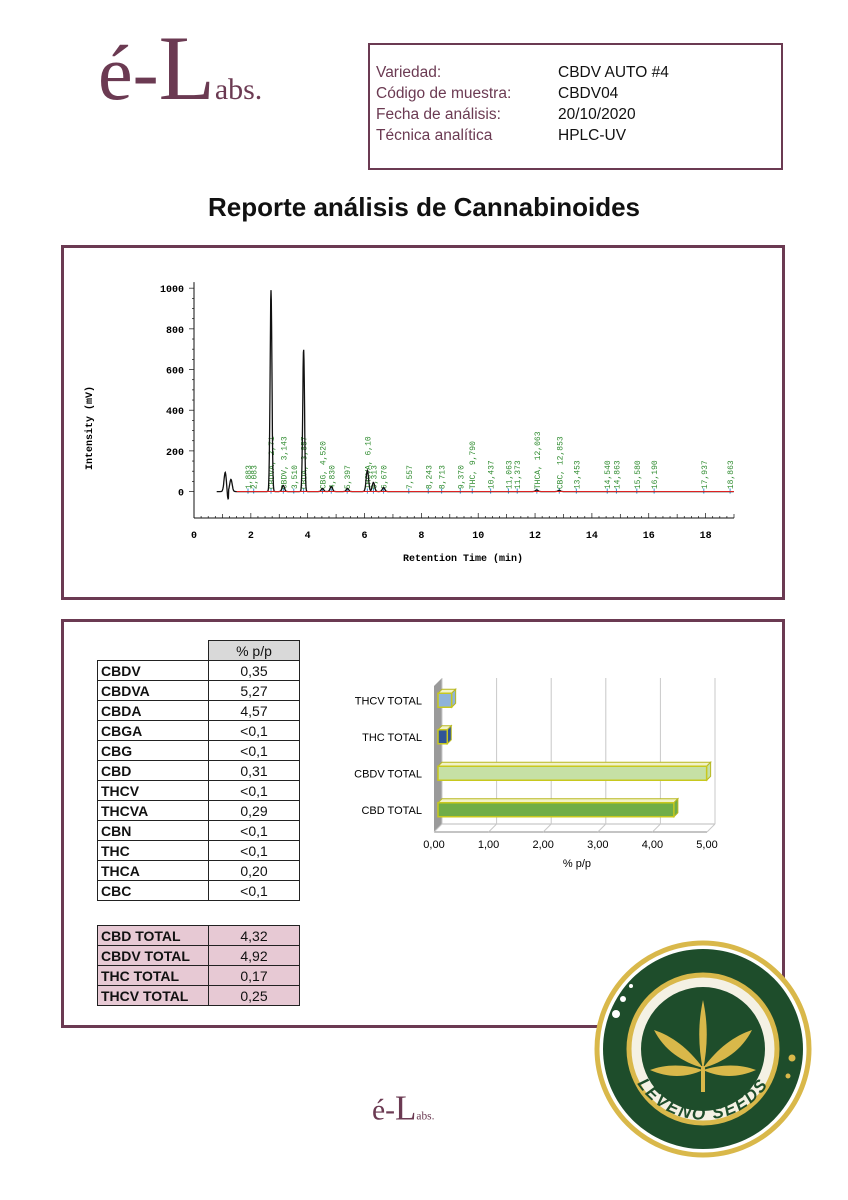 The height and width of the screenshot is (1200, 848). Describe the element at coordinates (153, 670) in the screenshot. I see `compound-name: CBDV` at that location.